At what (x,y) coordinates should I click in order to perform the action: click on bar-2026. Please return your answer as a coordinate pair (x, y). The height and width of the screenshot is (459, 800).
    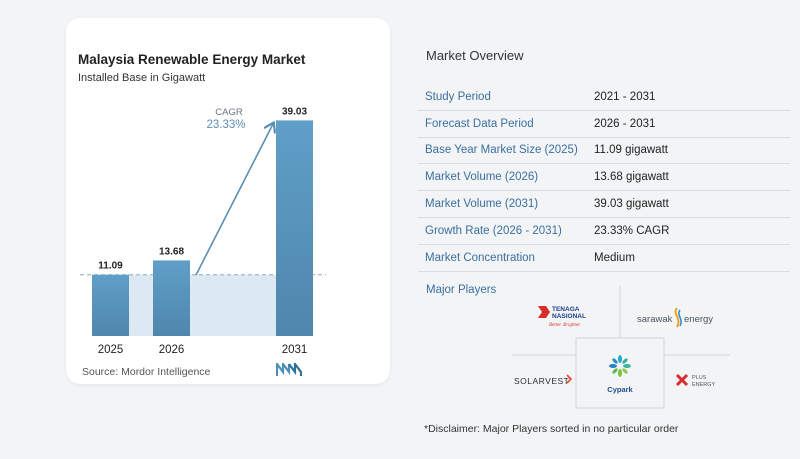
    Looking at the image, I should click on (171, 298).